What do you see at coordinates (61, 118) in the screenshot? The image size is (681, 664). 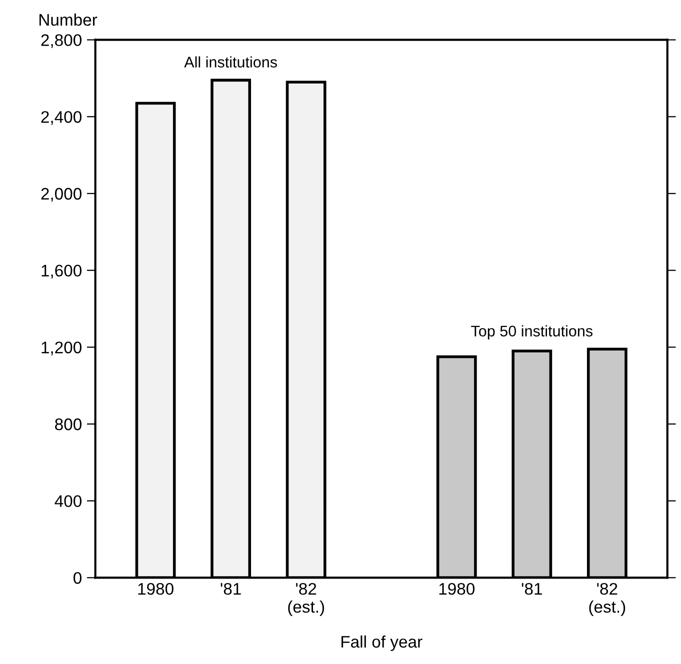 I see `y-tick-label: 2,400` at bounding box center [61, 118].